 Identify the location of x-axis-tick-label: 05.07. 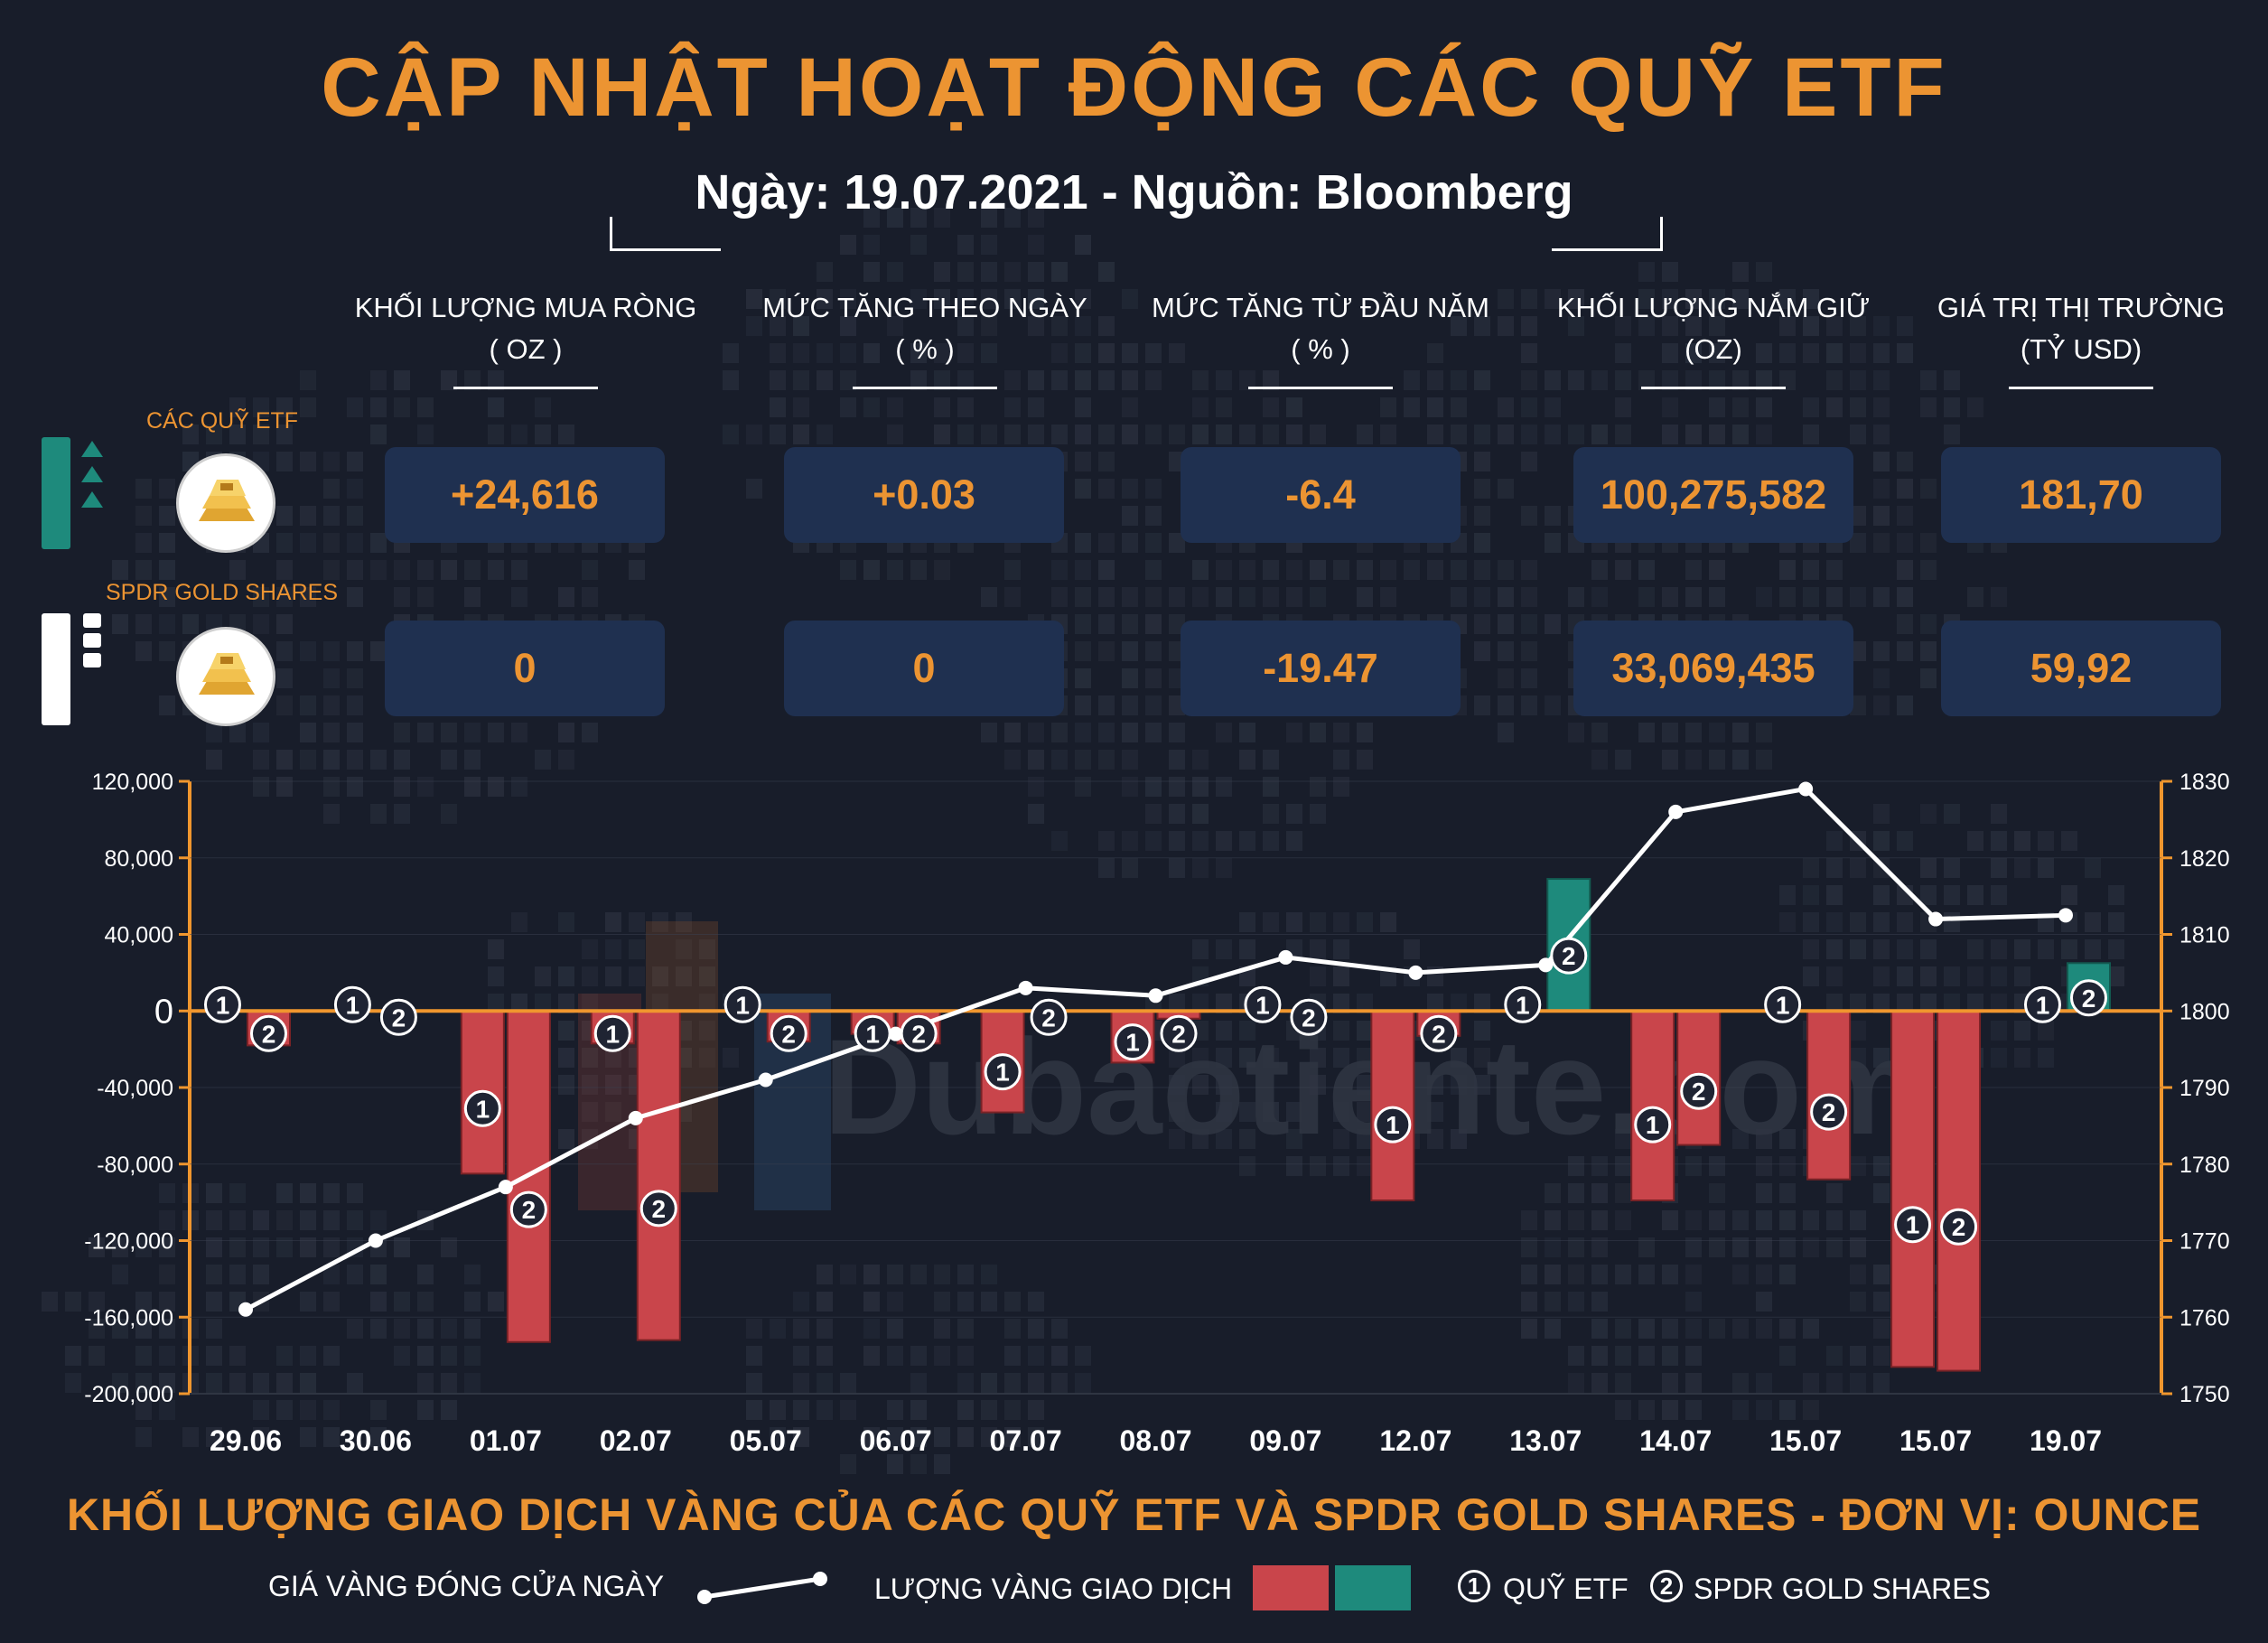
(766, 1440).